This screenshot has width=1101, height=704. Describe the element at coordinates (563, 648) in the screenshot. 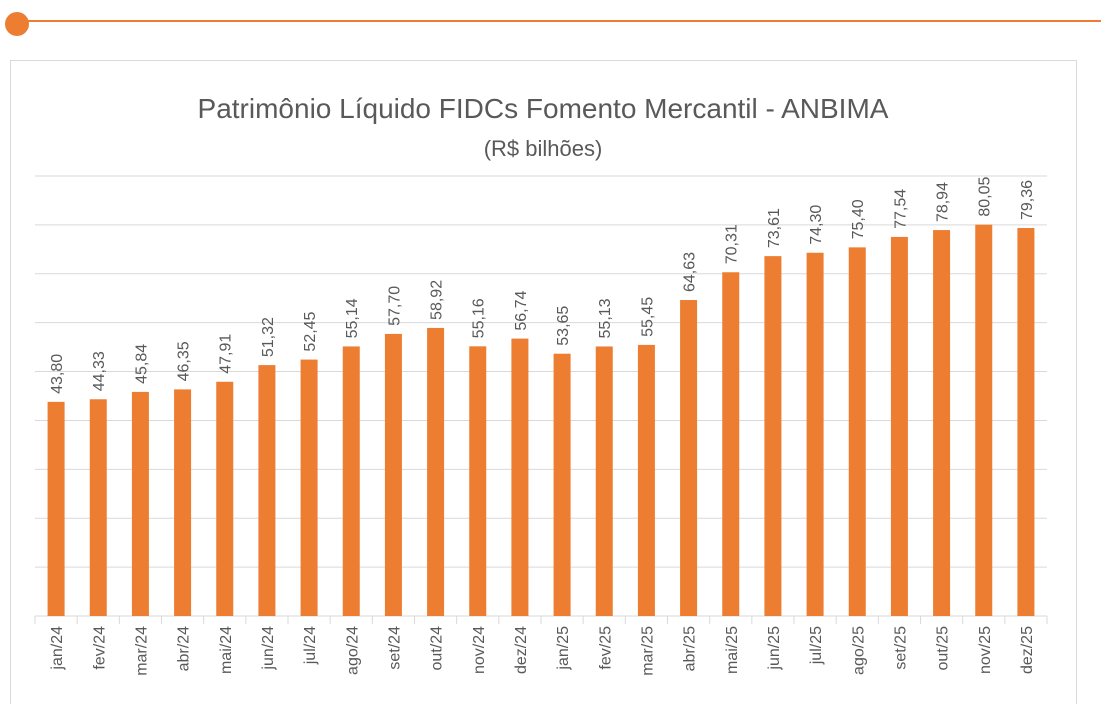

I see `x-tick-label: jan/25` at that location.